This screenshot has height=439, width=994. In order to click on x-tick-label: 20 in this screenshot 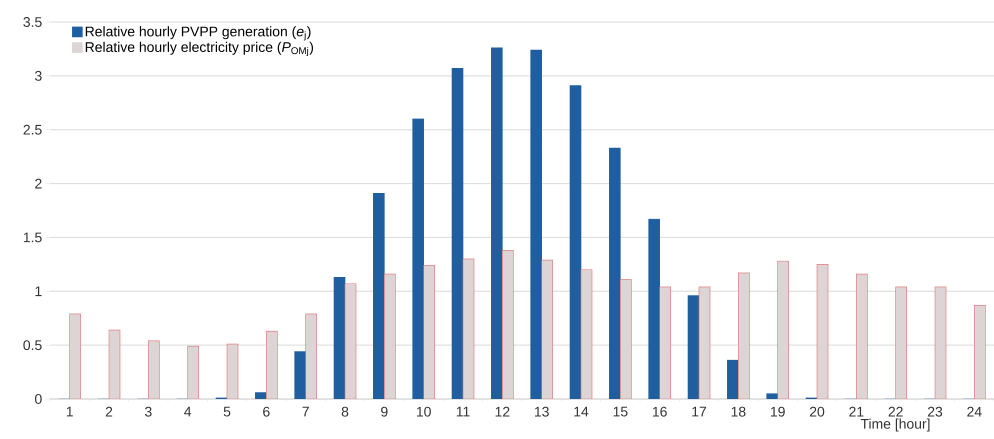, I will do `click(817, 411)`.